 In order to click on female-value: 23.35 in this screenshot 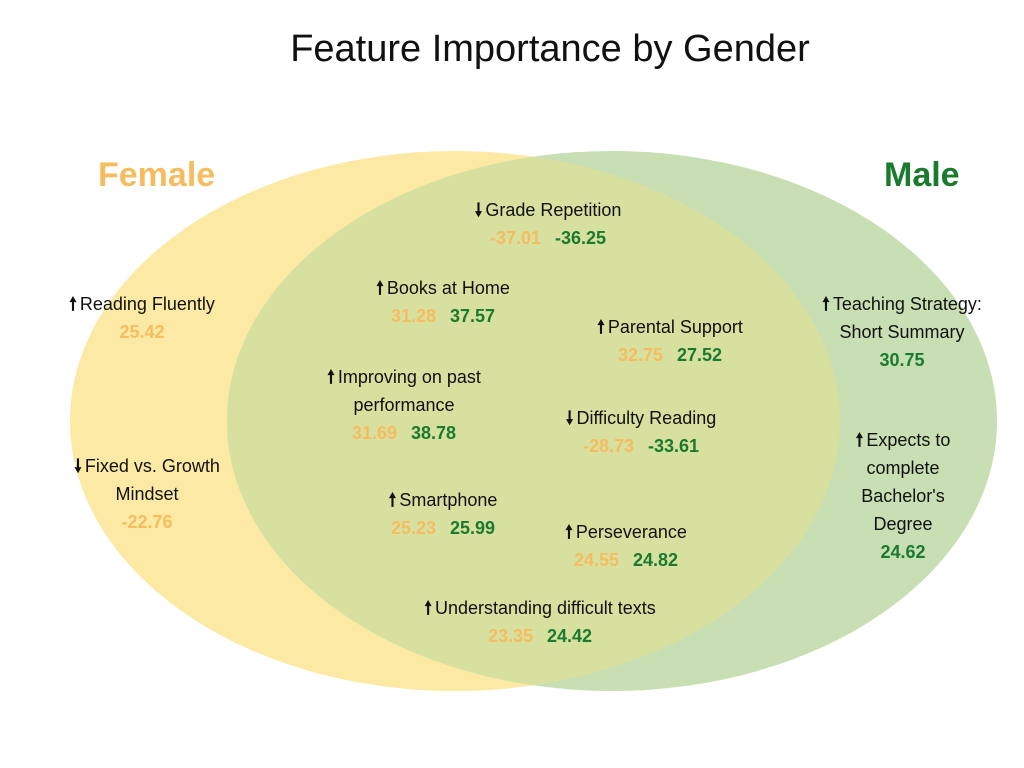, I will do `click(510, 636)`.